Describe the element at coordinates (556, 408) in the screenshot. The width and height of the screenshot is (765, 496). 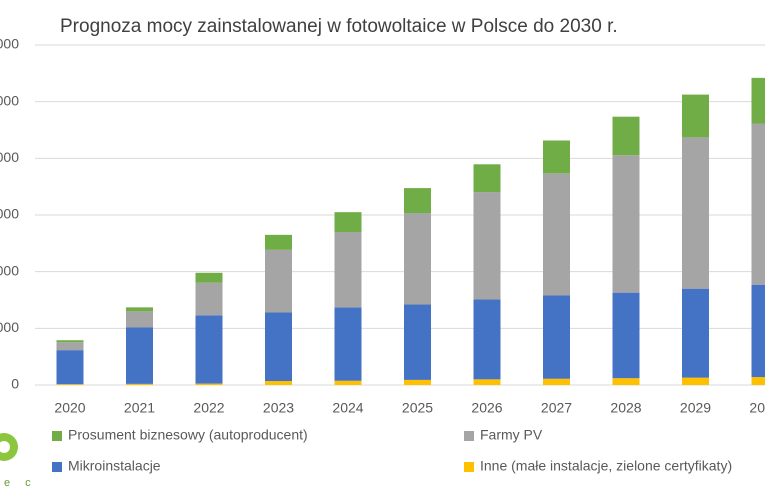
I see `x-tick-label: 2027` at that location.